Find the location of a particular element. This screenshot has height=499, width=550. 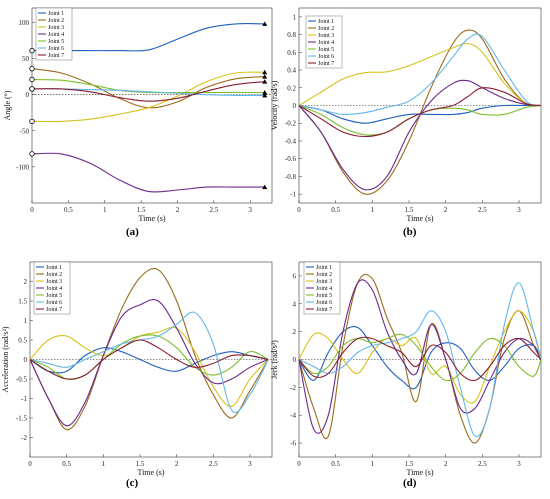

y-tick-label: 6 is located at coordinates (295, 276).